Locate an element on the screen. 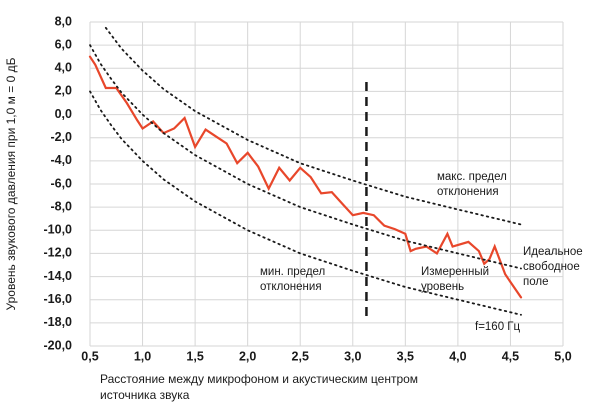 The image size is (600, 411). annotation: уровень is located at coordinates (442, 287).